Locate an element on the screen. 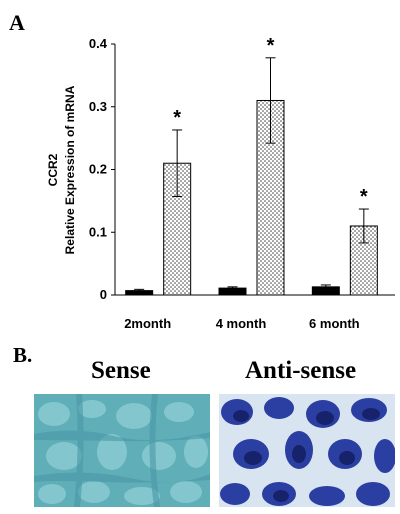 This screenshot has height=514, width=400. y-tick-label: 0.4 is located at coordinates (98, 43).